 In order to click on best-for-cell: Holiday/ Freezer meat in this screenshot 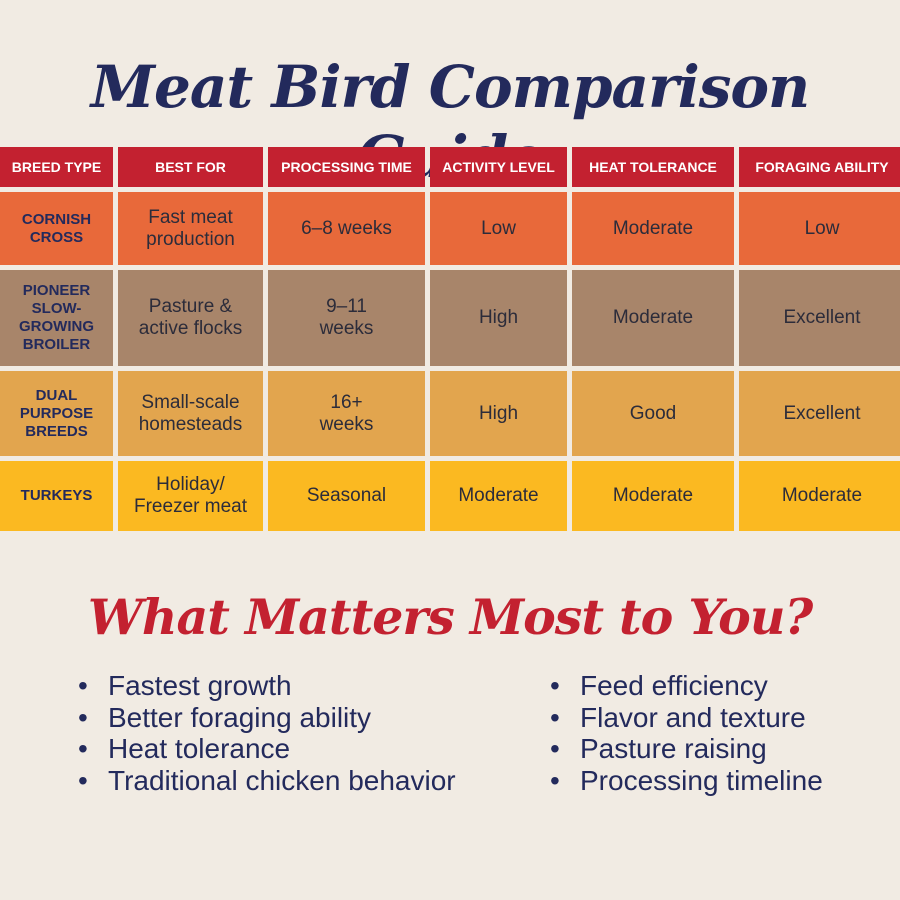, I will do `click(190, 496)`.